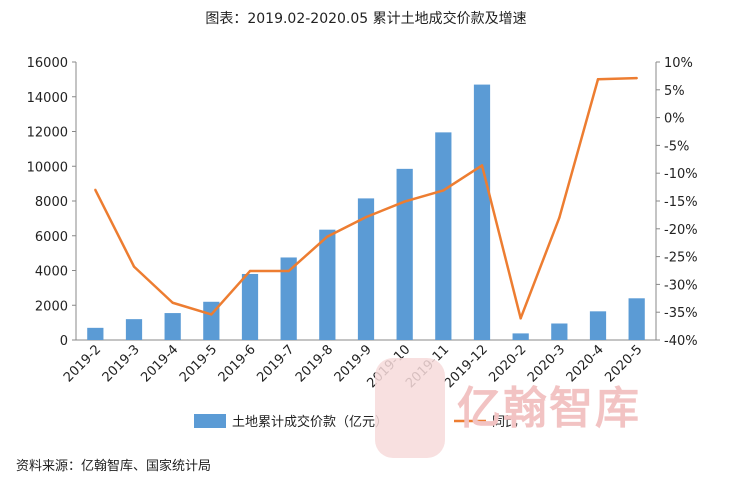  I want to click on watermark-text: 亿翰智库, so click(549, 408).